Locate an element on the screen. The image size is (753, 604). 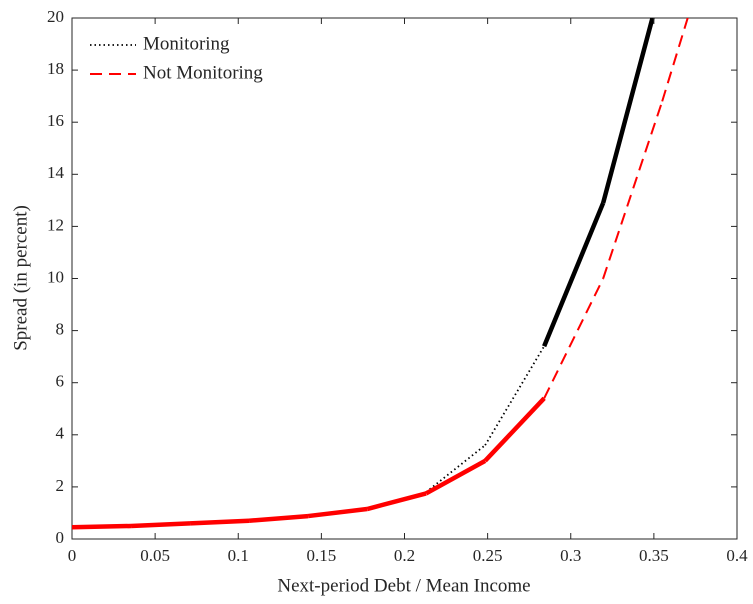
y-tick-label: 6 is located at coordinates (60, 381).